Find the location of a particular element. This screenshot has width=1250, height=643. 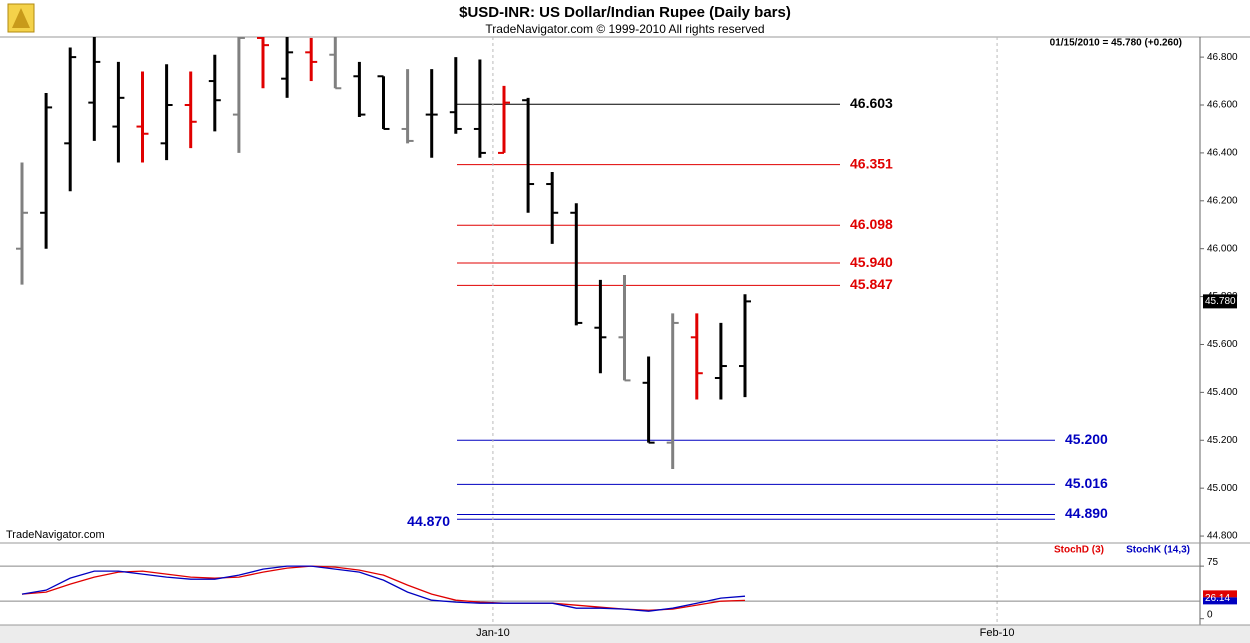

level-label: 45.016 is located at coordinates (1086, 483).